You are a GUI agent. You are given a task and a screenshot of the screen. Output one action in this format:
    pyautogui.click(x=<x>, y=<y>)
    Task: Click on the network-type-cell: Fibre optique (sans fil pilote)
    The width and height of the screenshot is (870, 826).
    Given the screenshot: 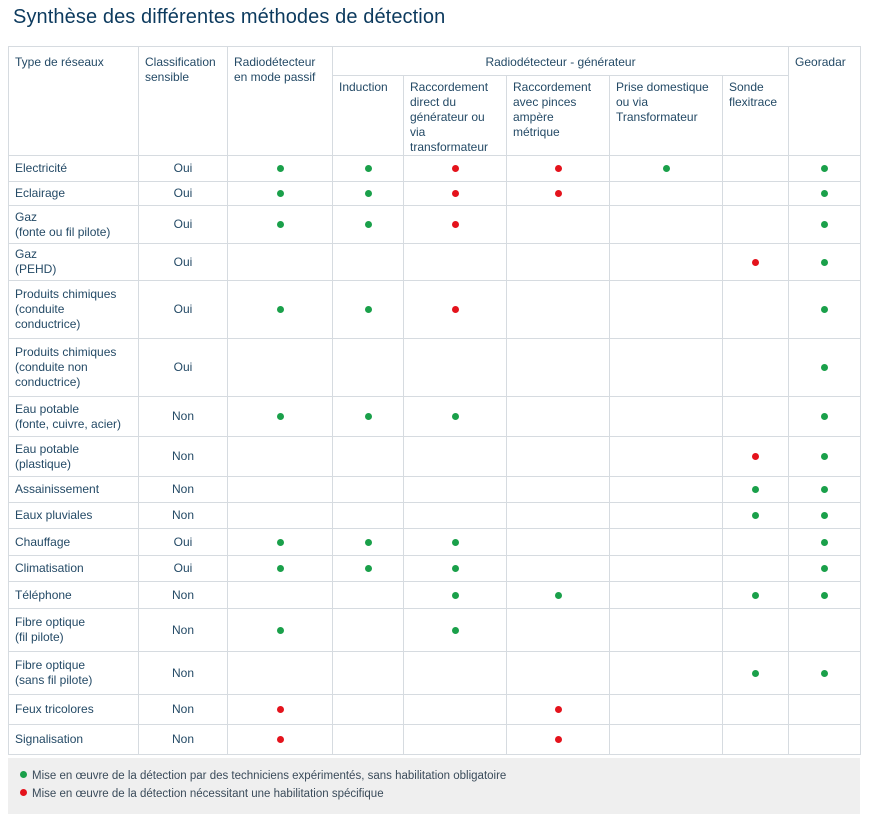 What is the action you would take?
    pyautogui.click(x=73, y=673)
    